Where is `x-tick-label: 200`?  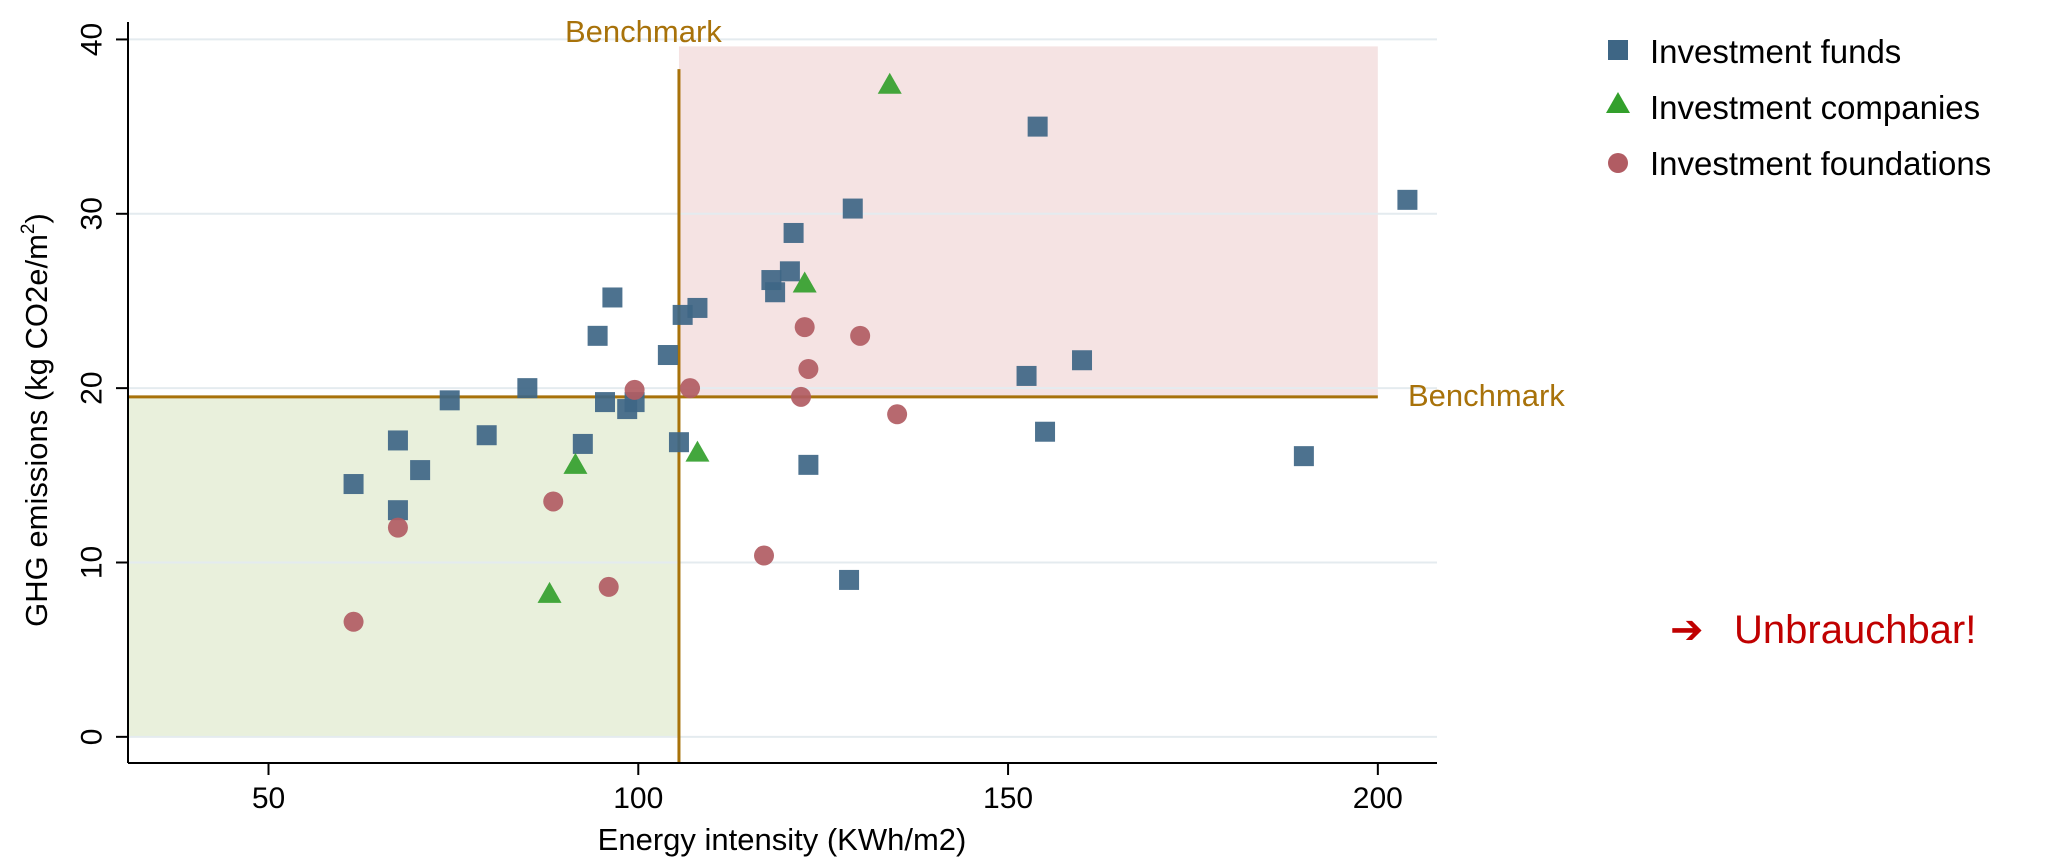
x-tick-label: 200 is located at coordinates (1378, 798).